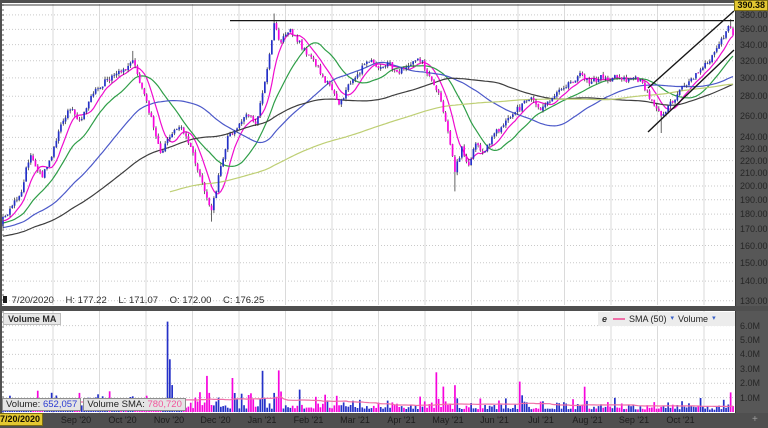  Describe the element at coordinates (86, 300) in the screenshot. I see `info-high: H: 177.22` at that location.